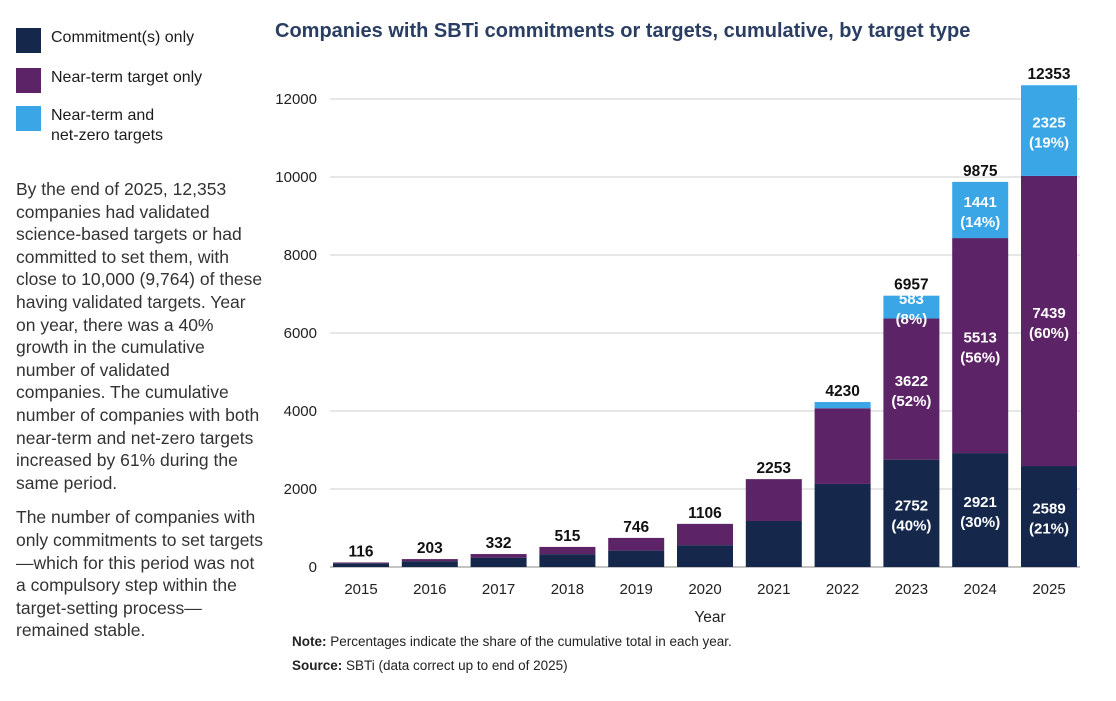 This screenshot has width=1116, height=701. What do you see at coordinates (636, 527) in the screenshot?
I see `total-label: 746` at bounding box center [636, 527].